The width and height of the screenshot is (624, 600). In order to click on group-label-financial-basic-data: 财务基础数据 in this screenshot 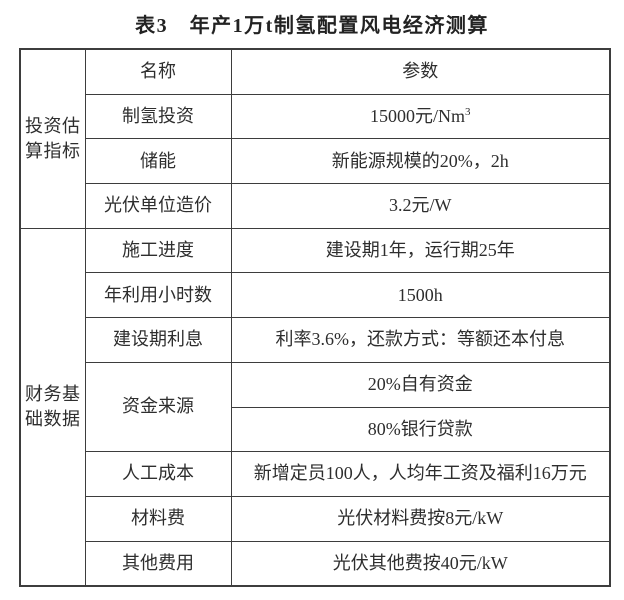, I will do `click(52, 407)`.